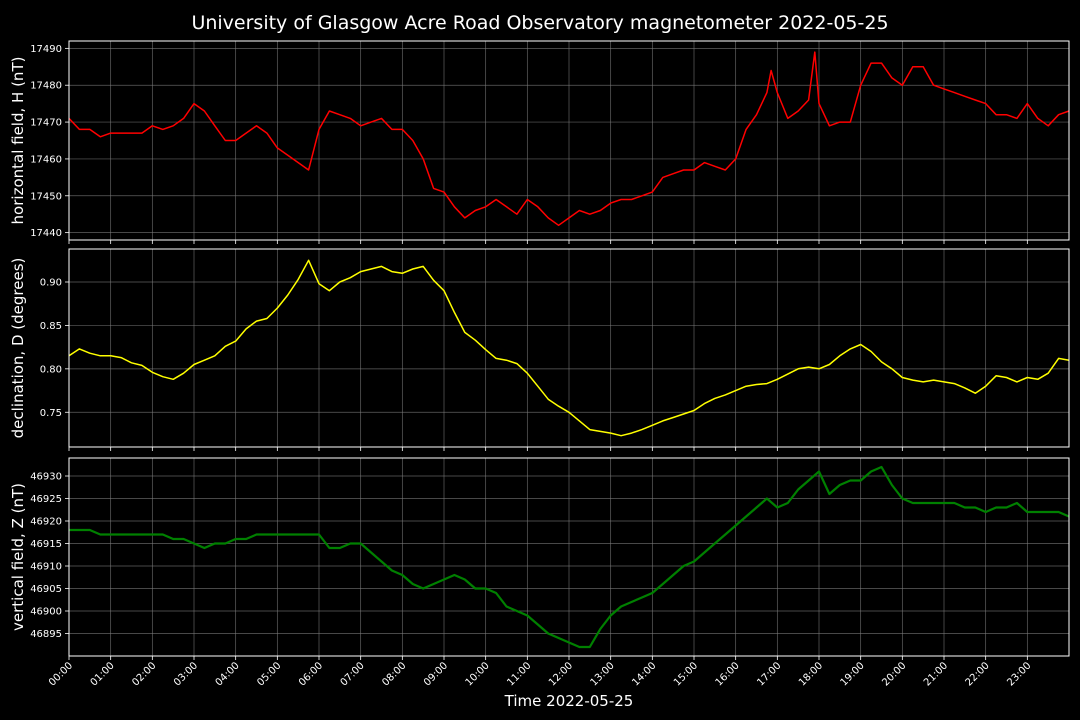 The image size is (1080, 720). What do you see at coordinates (18, 141) in the screenshot?
I see `y-axis-label: horizontal field, H (nT)` at bounding box center [18, 141].